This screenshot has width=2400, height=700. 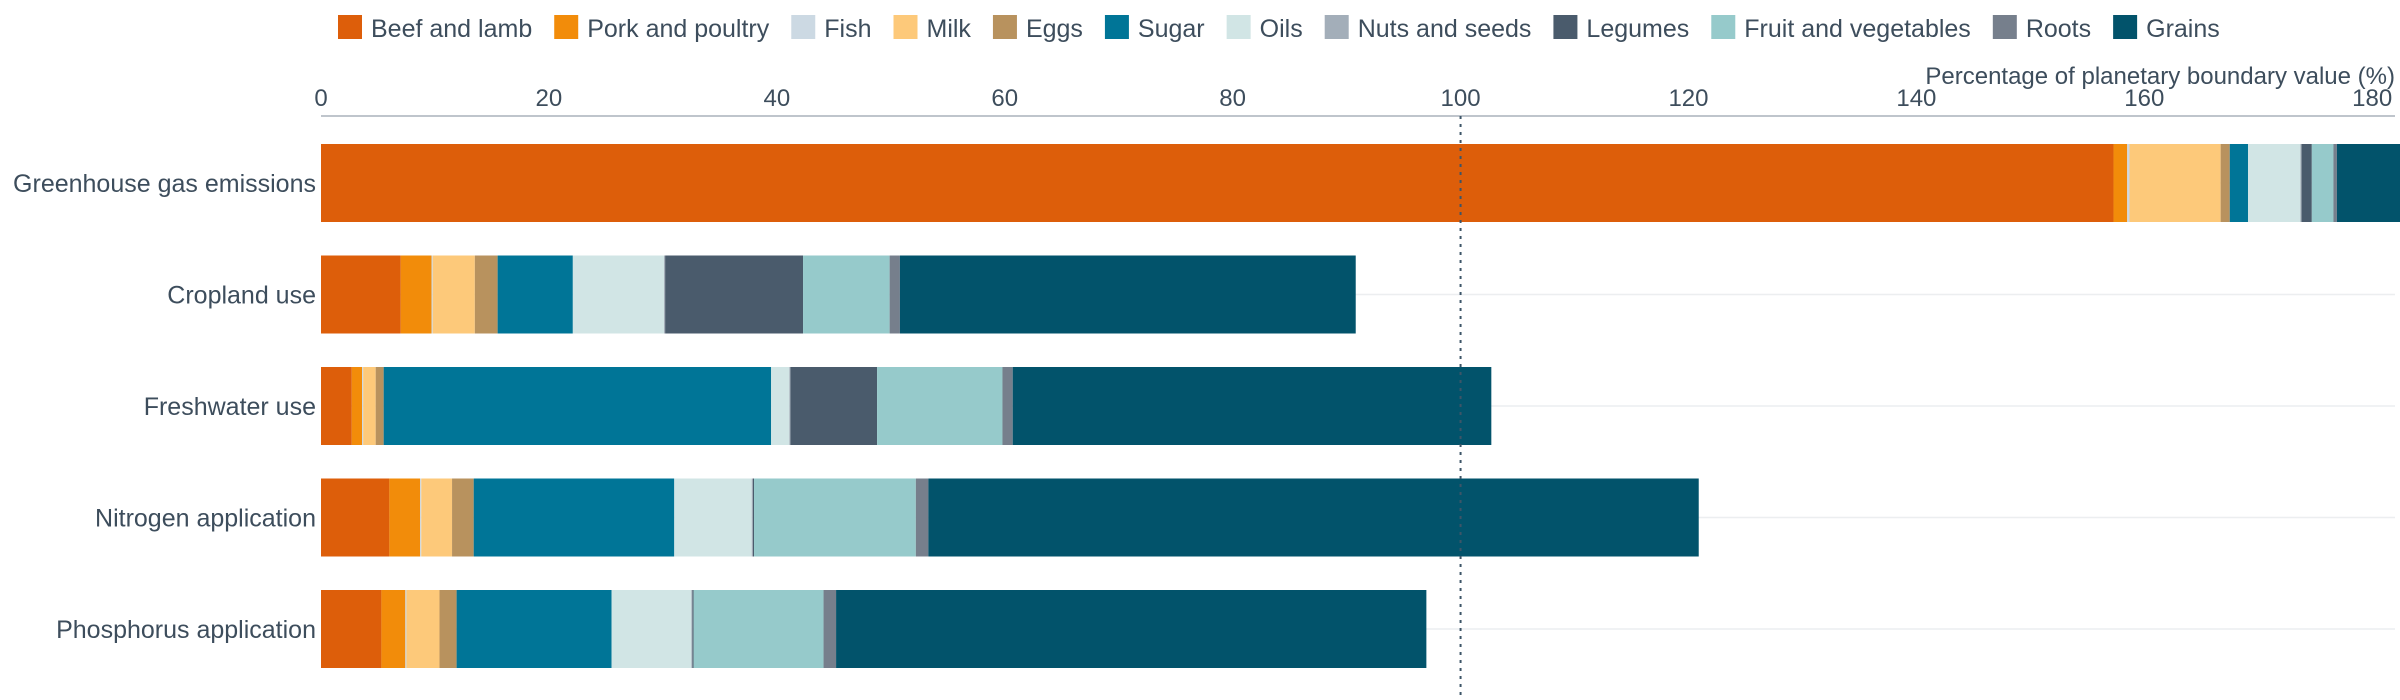 I want to click on bar-row-nitrogen-application, so click(x=1010, y=517).